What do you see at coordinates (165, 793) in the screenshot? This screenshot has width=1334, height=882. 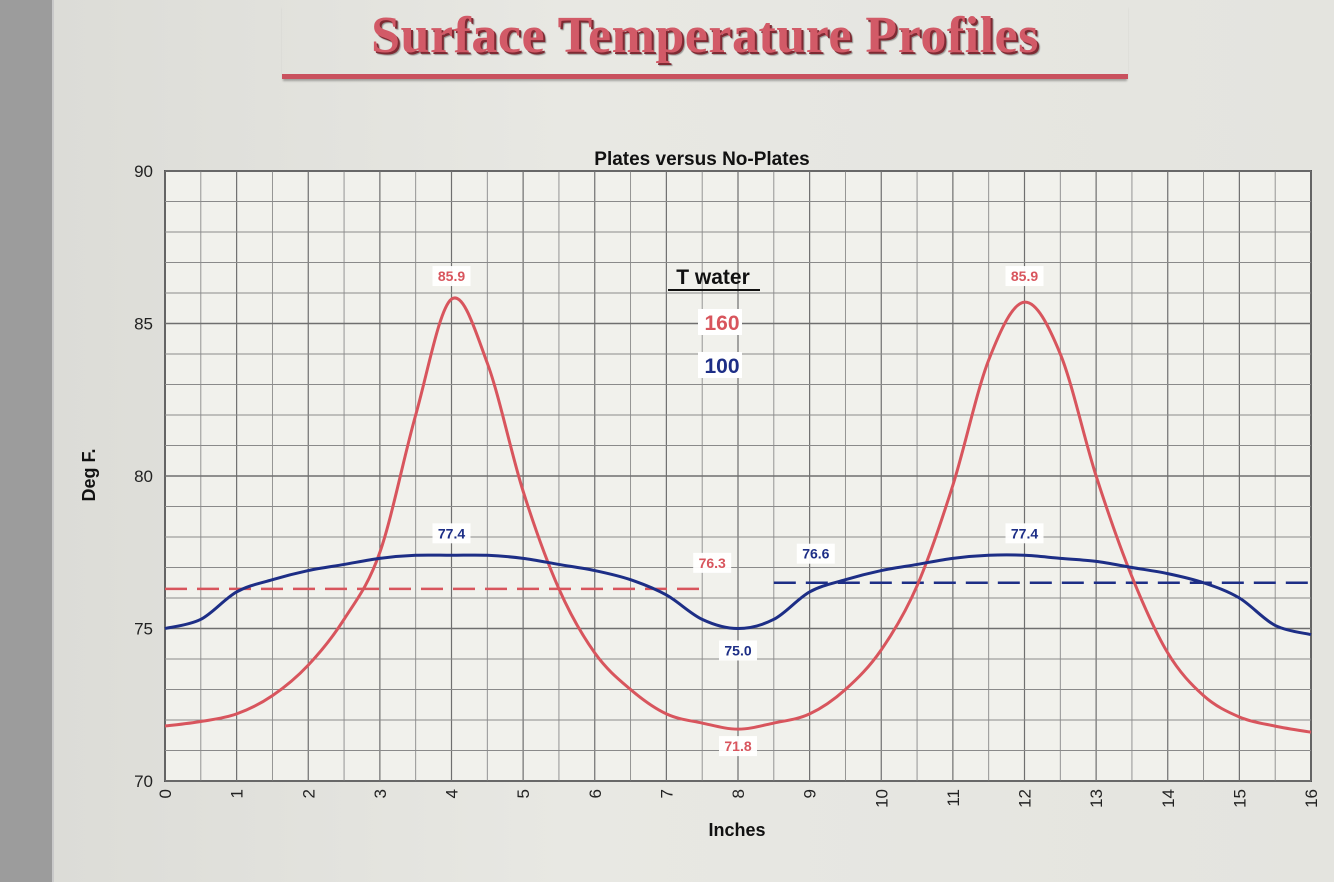 I see `x-tick-label: 0` at bounding box center [165, 793].